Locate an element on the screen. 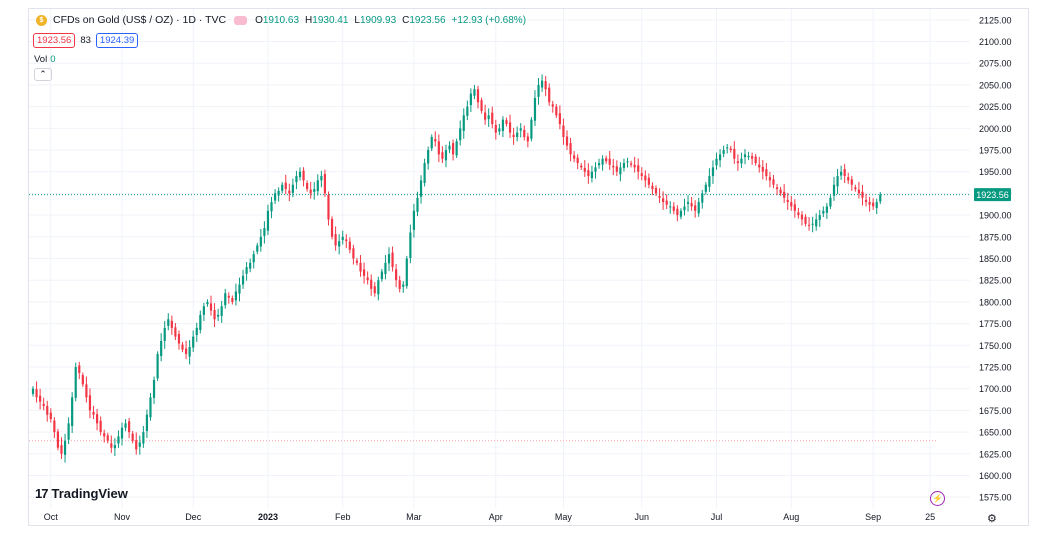 The image size is (1037, 545). time-tick-label: Sep is located at coordinates (873, 517).